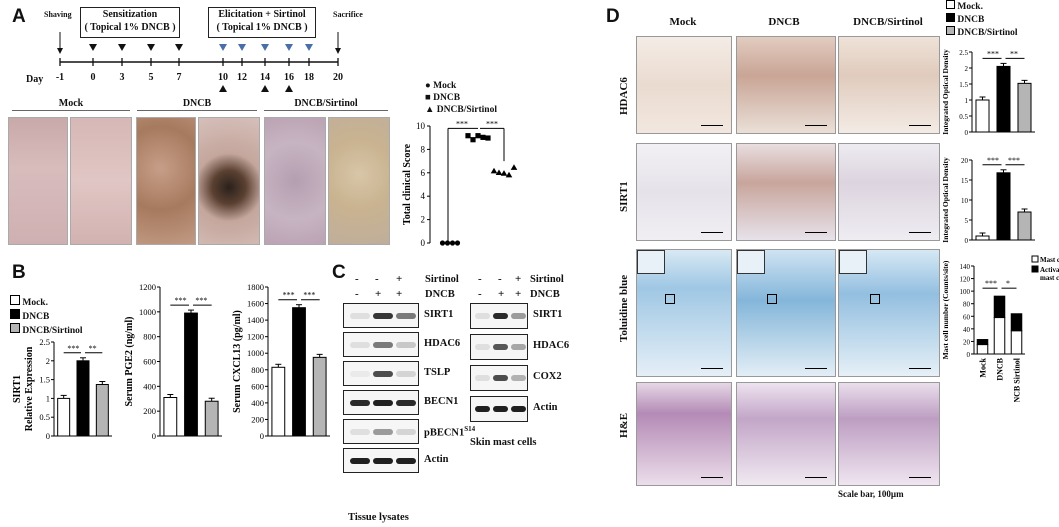 This screenshot has height=527, width=1059. Describe the element at coordinates (237, 361) in the screenshot. I see `y-axis-label: Serum CXCL13 (pg/ml)` at that location.